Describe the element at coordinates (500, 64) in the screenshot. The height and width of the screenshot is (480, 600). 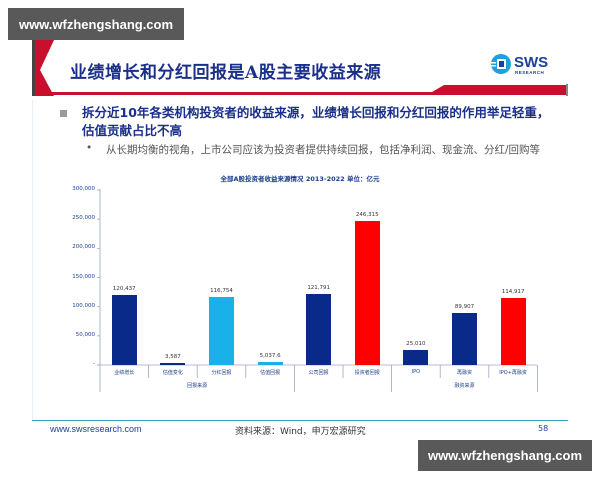
I see `sws-logo-icon` at that location.